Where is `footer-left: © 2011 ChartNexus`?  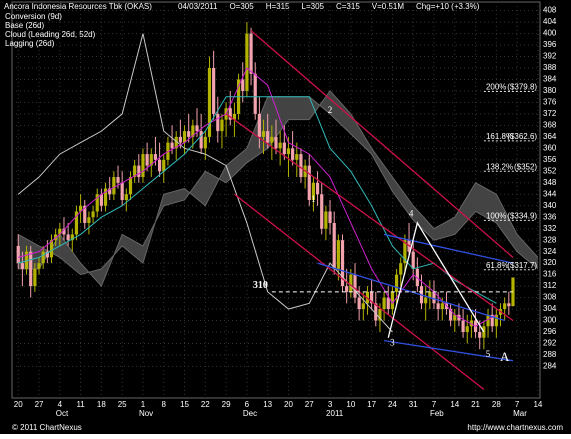
footer-left: © 2011 ChartNexus is located at coordinates (47, 427).